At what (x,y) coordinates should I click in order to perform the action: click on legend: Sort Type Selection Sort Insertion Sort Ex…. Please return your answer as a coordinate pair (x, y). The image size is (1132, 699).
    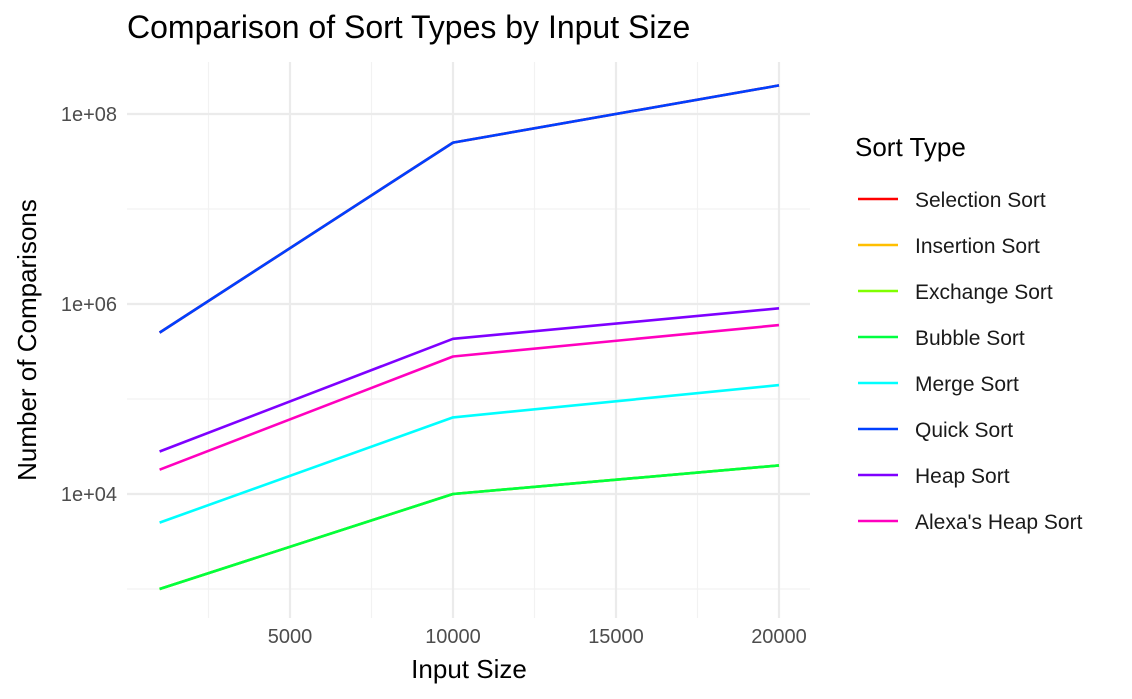
    Looking at the image, I should click on (969, 333).